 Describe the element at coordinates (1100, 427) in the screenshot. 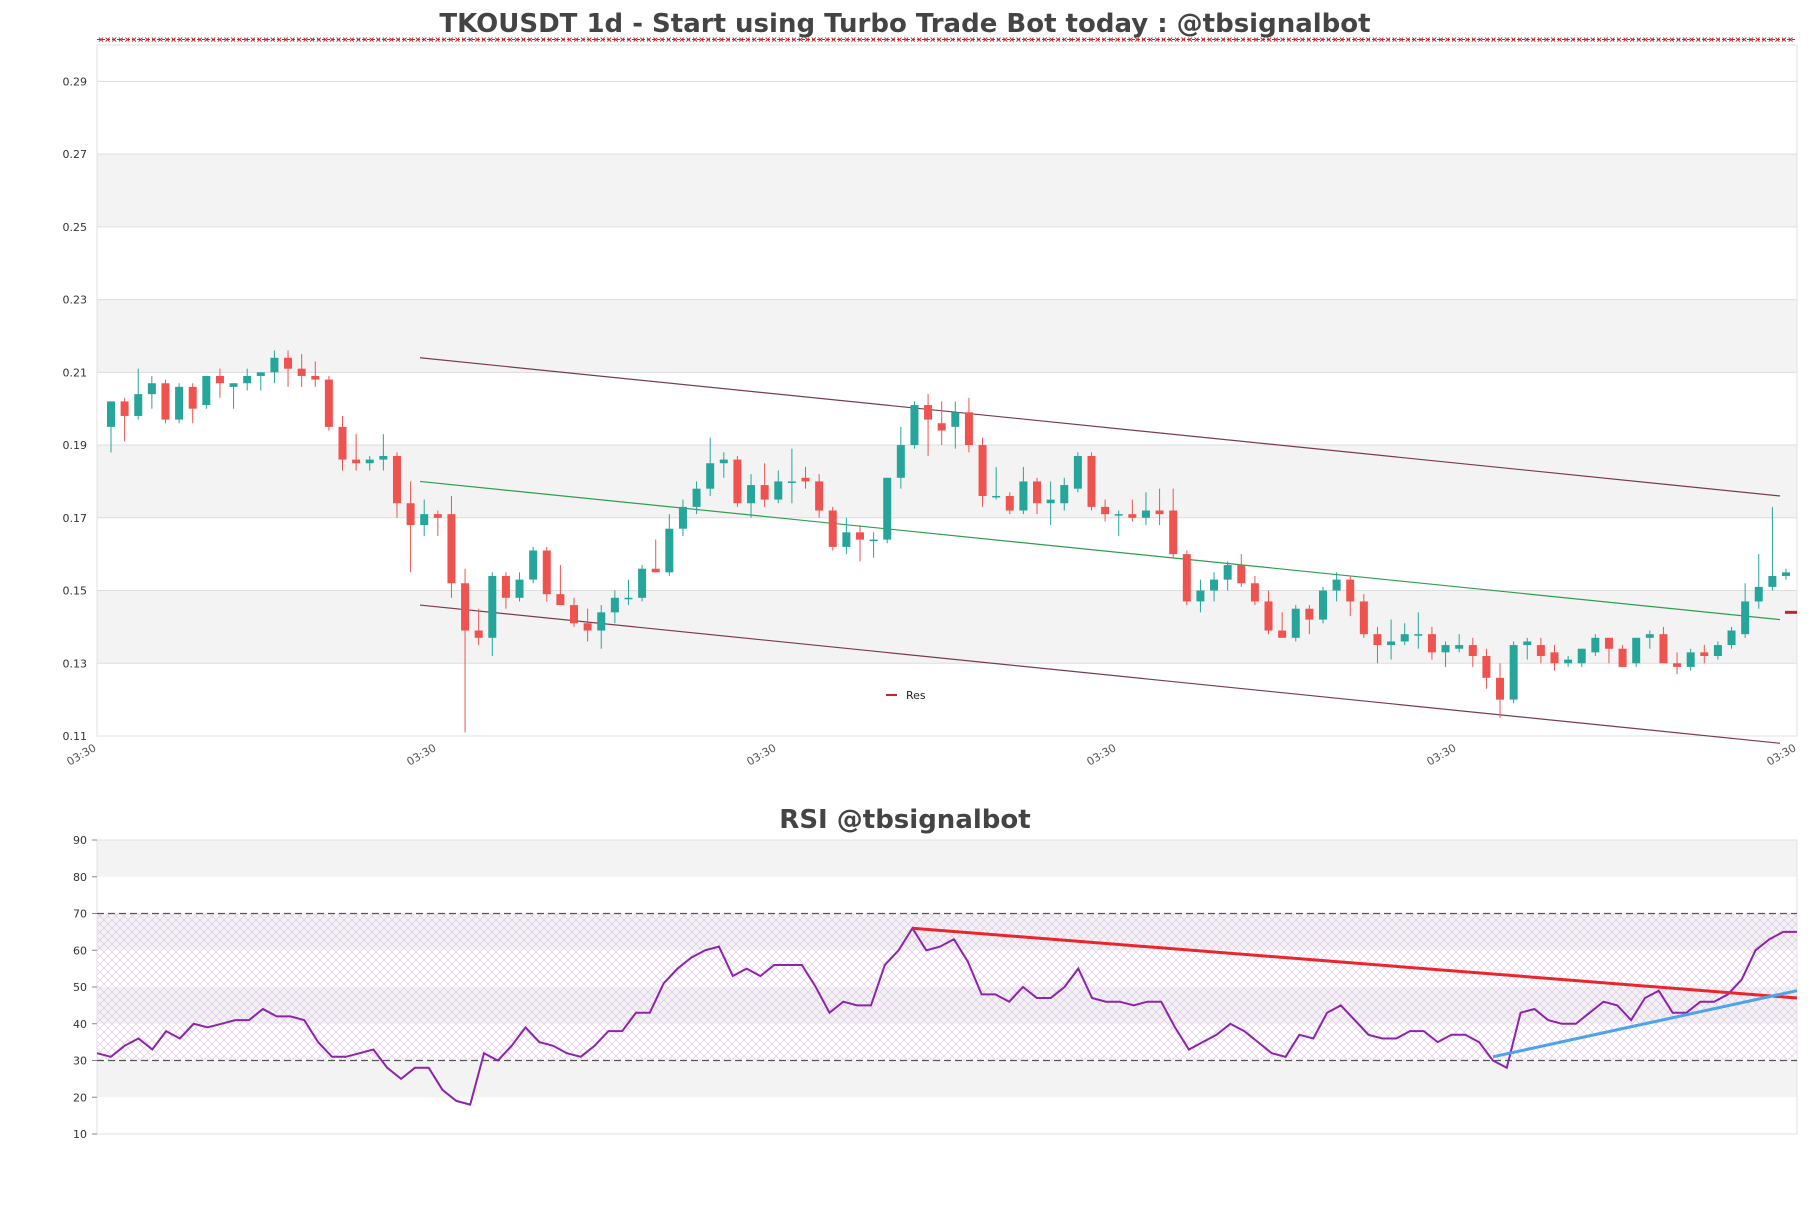

I see `channel-upper-line` at that location.